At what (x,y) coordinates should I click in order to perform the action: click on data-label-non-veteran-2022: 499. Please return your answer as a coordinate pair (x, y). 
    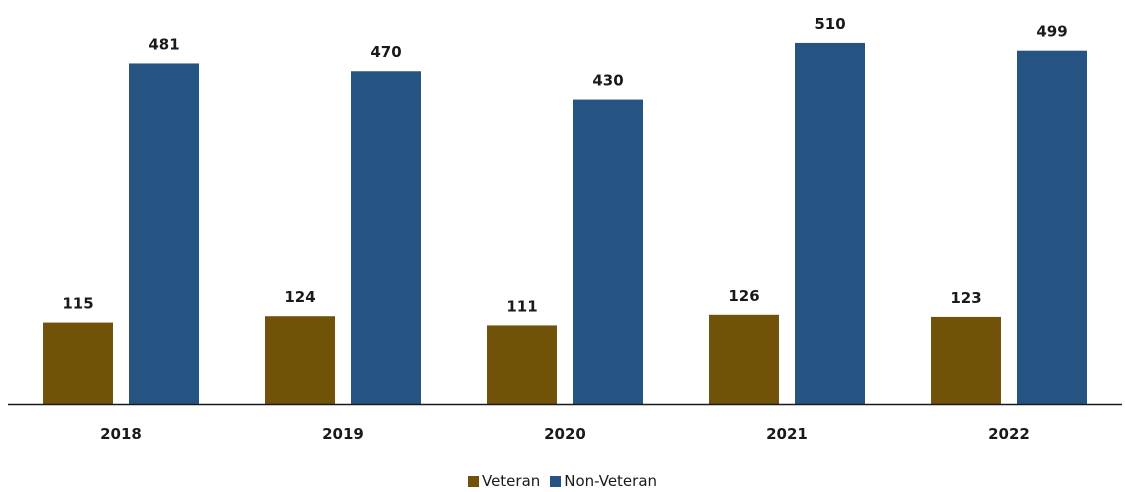
    Looking at the image, I should click on (1051, 32).